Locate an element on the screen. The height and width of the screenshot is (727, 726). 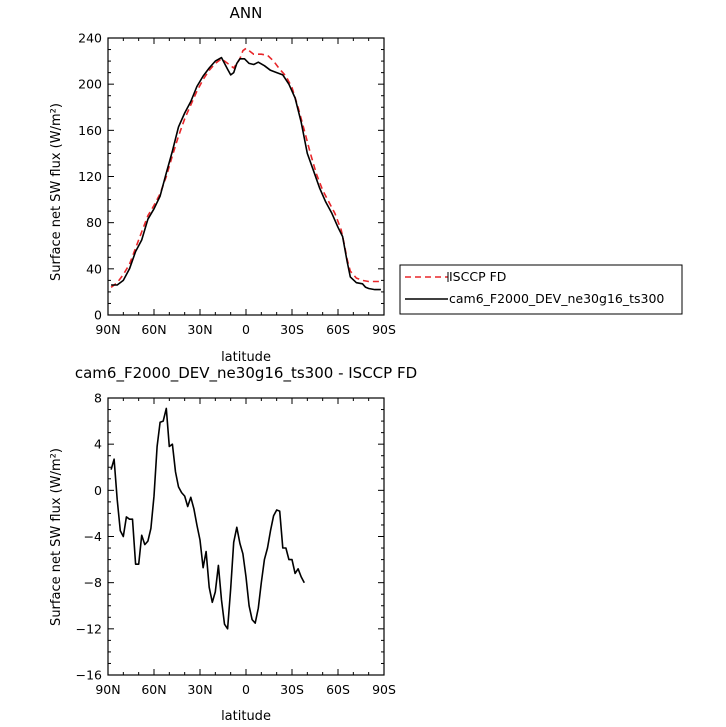
y-tick-label: −8 is located at coordinates (93, 582).